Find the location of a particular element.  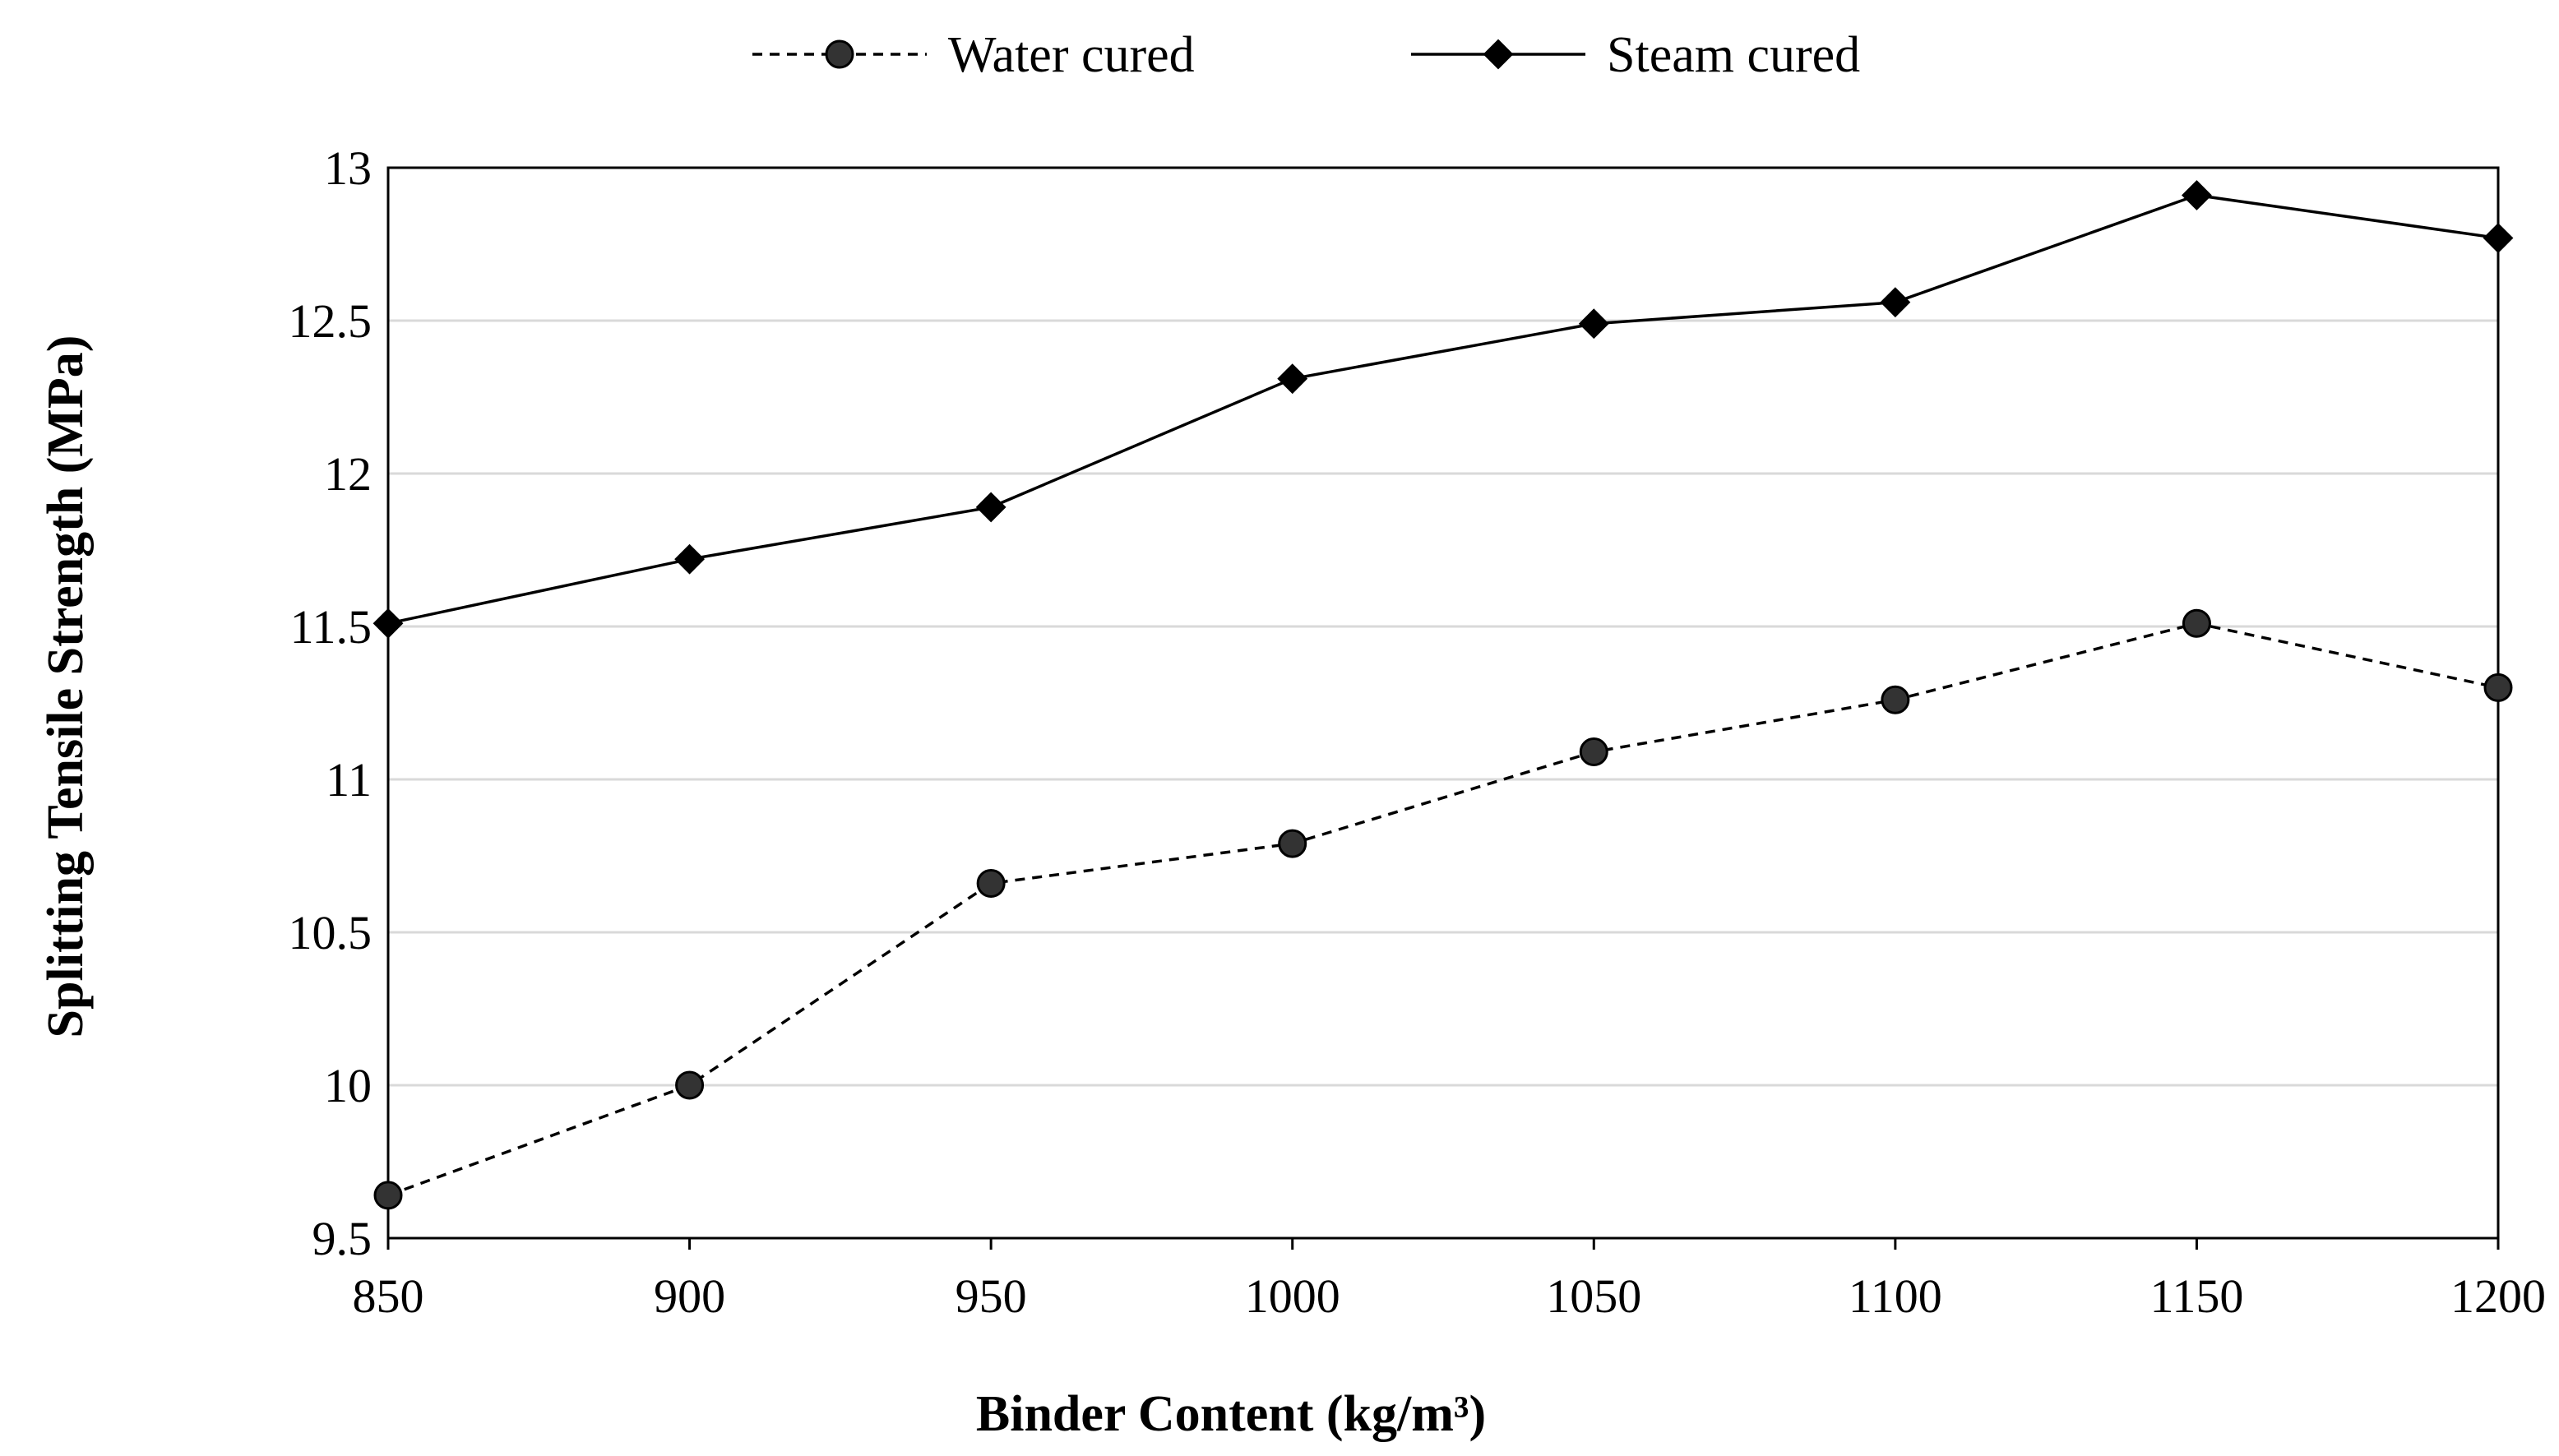

y-tick-label: 10.5 is located at coordinates (331, 932).